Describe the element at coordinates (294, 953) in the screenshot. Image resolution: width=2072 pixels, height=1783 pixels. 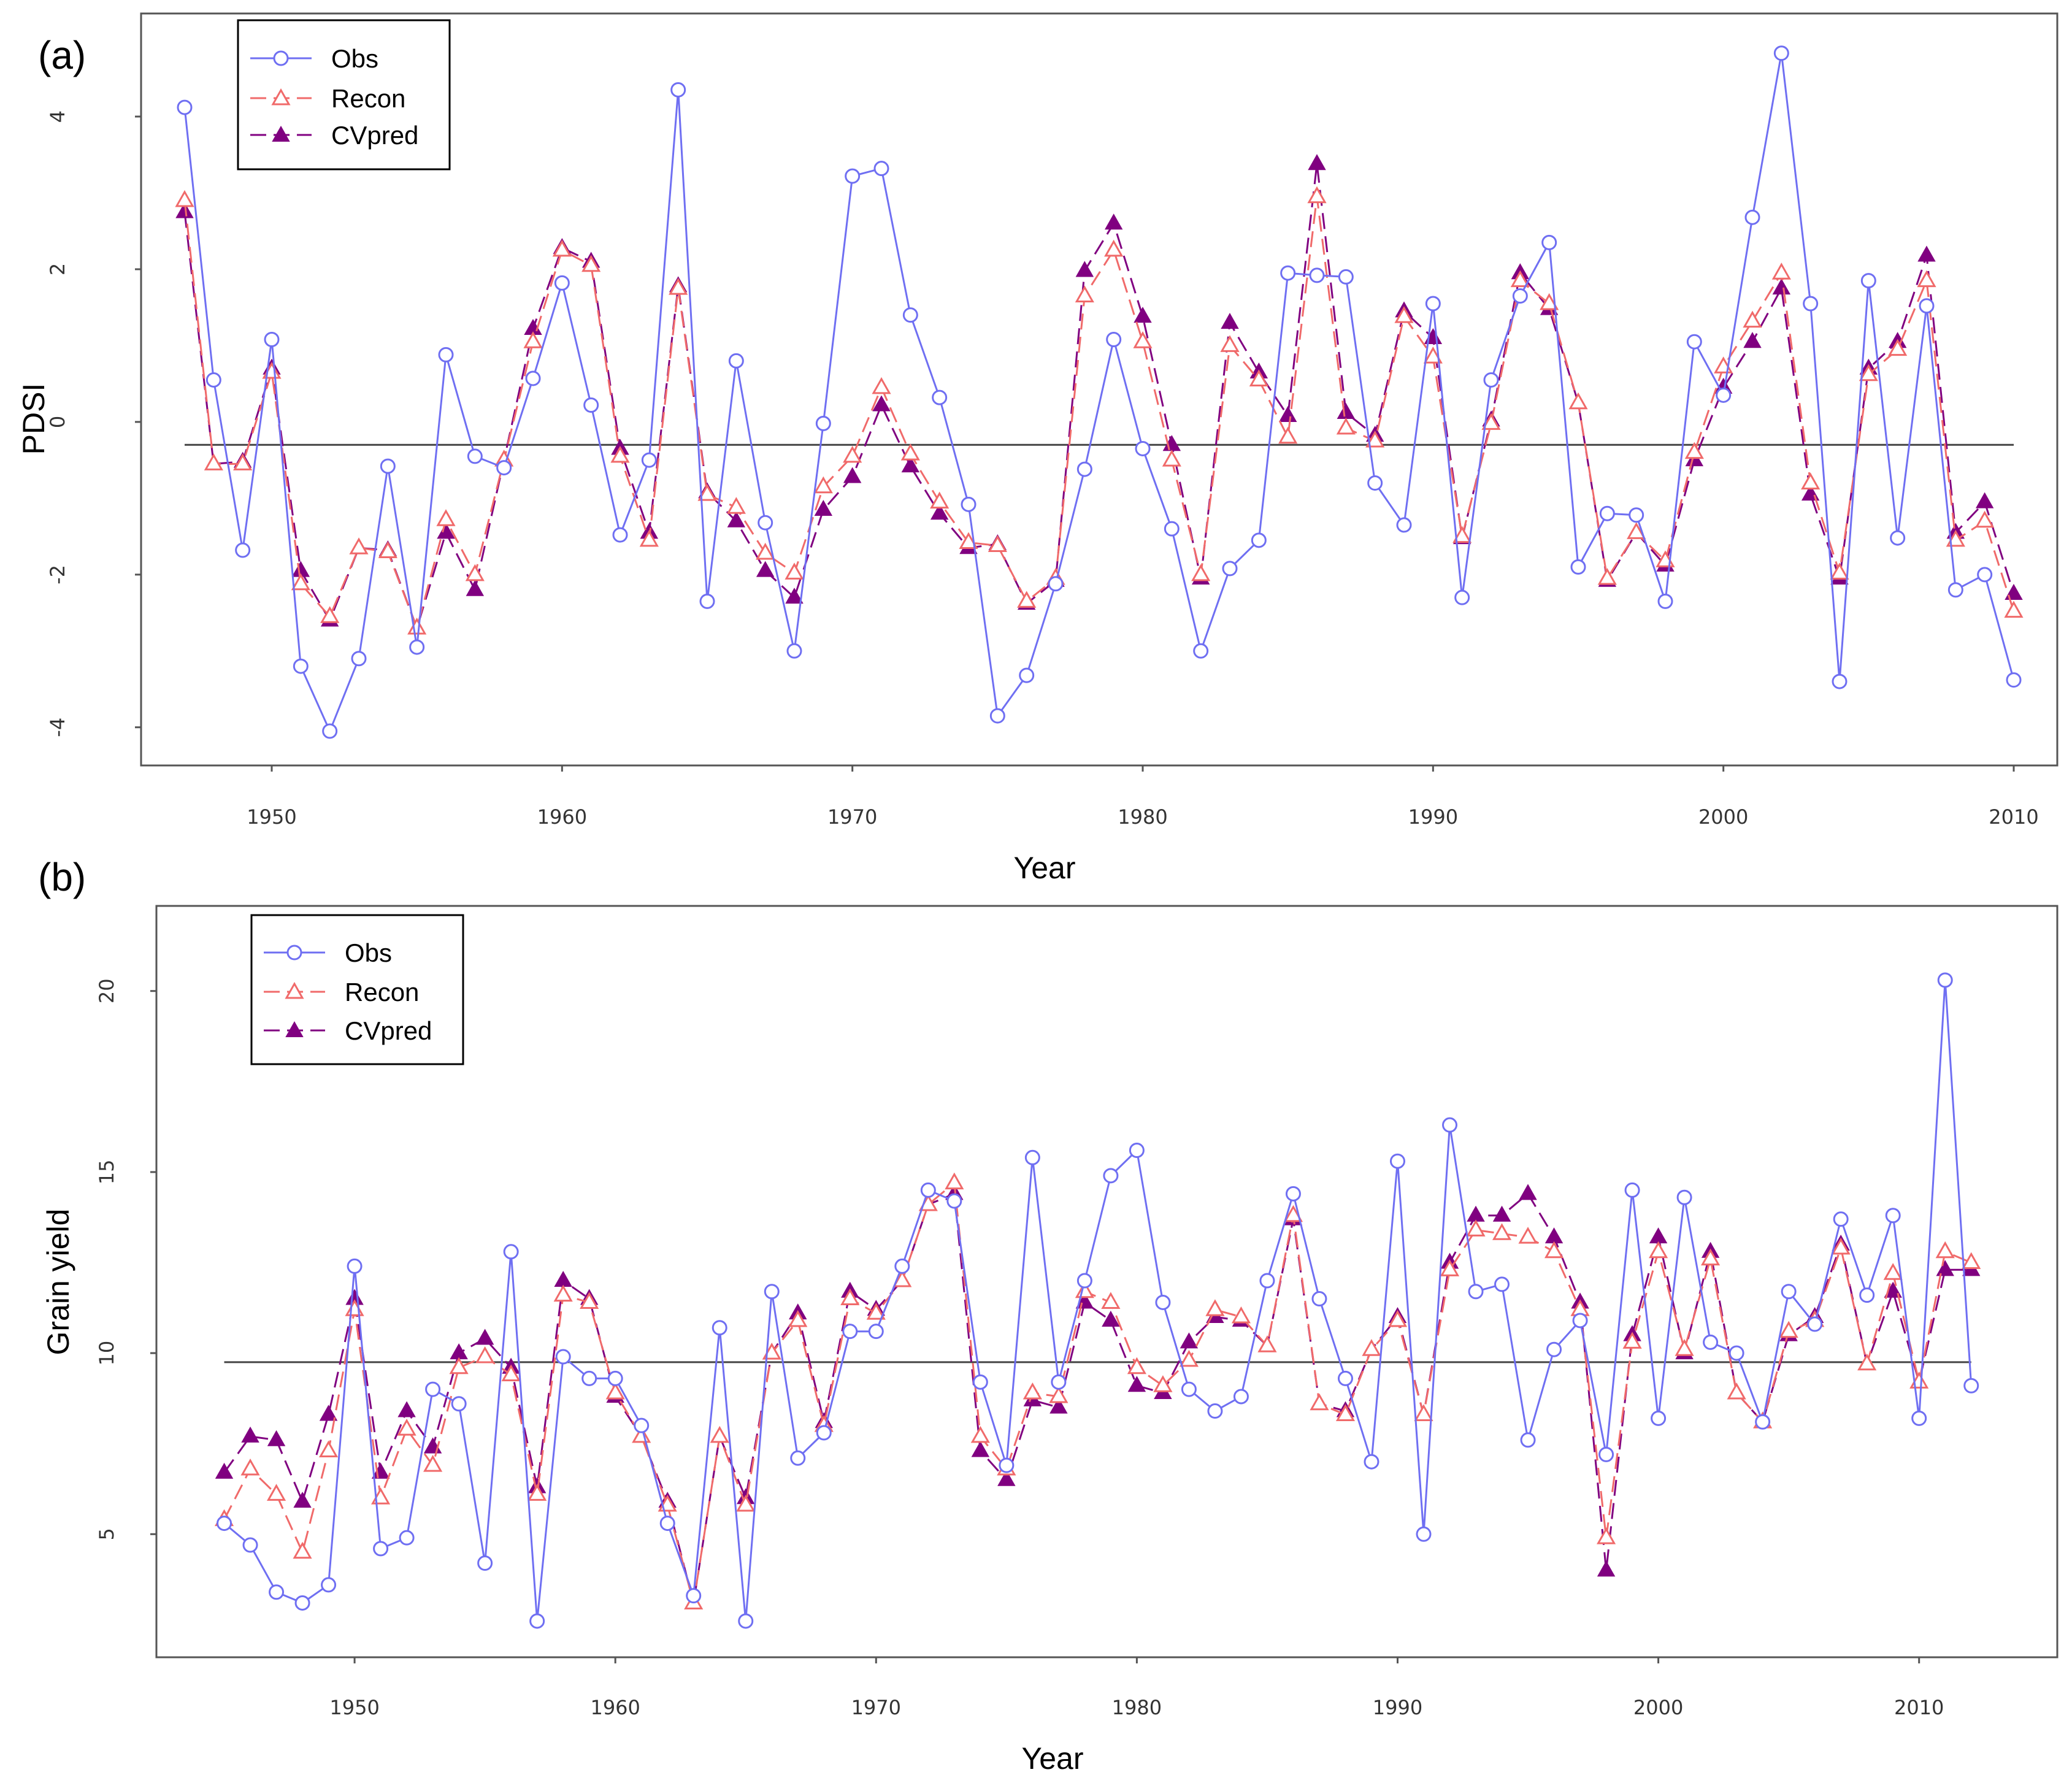
I see `legend-obs-marker` at that location.